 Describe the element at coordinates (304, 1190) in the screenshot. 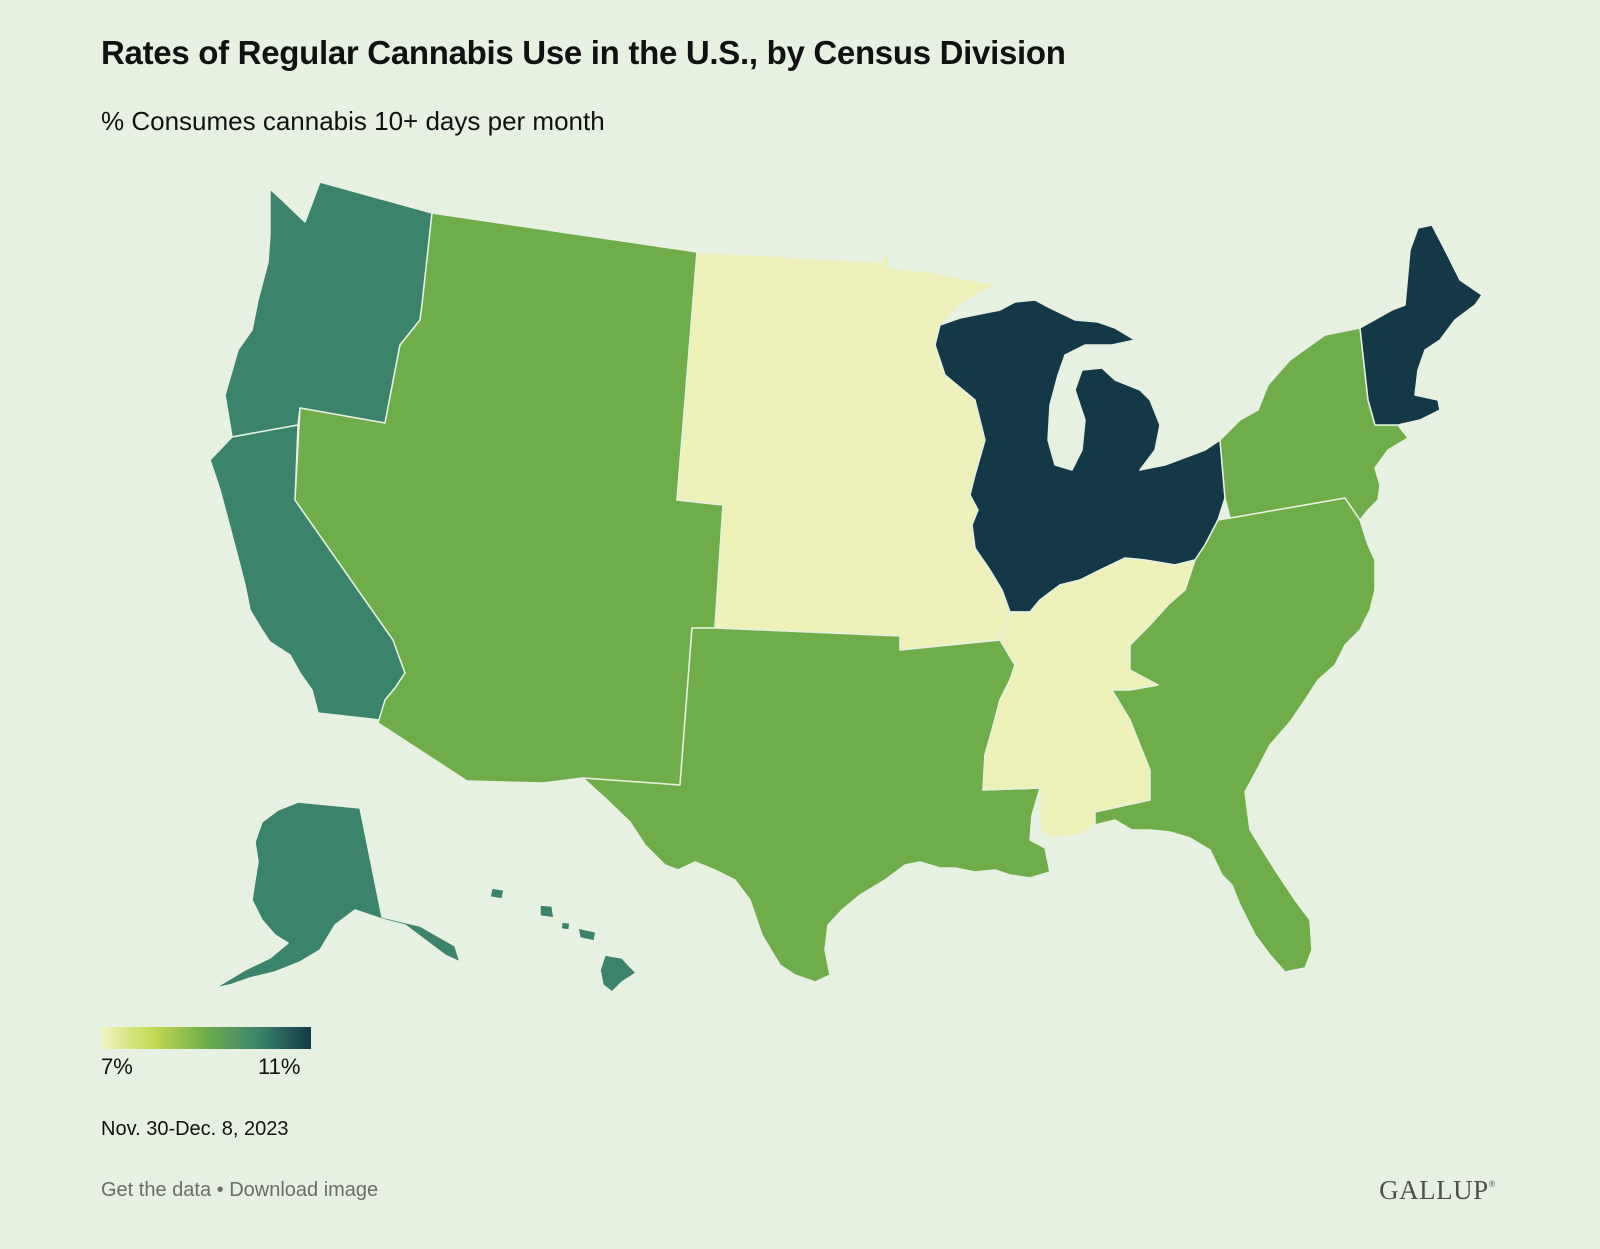

I see `download-image-link: Download image` at that location.